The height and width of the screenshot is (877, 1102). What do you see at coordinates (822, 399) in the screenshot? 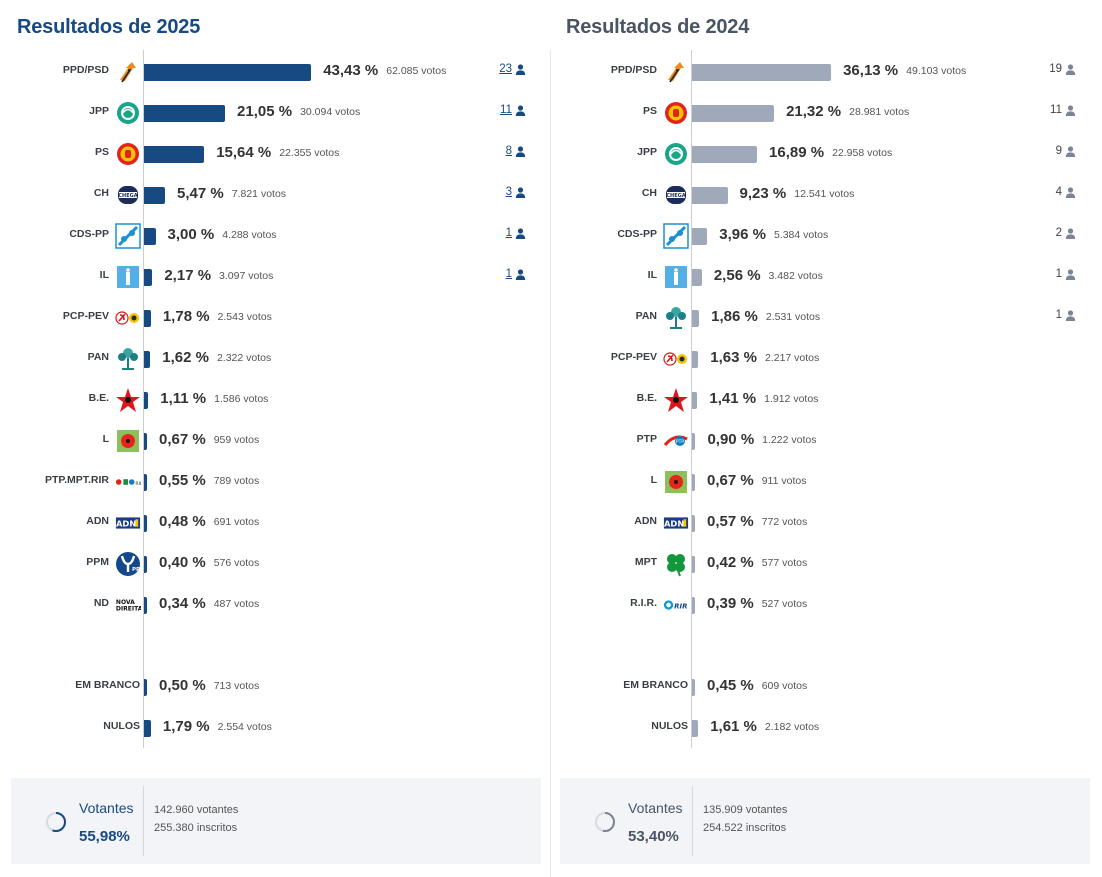
I see `party-row: B.E. 1,41 % 1.912 votos` at bounding box center [822, 399].